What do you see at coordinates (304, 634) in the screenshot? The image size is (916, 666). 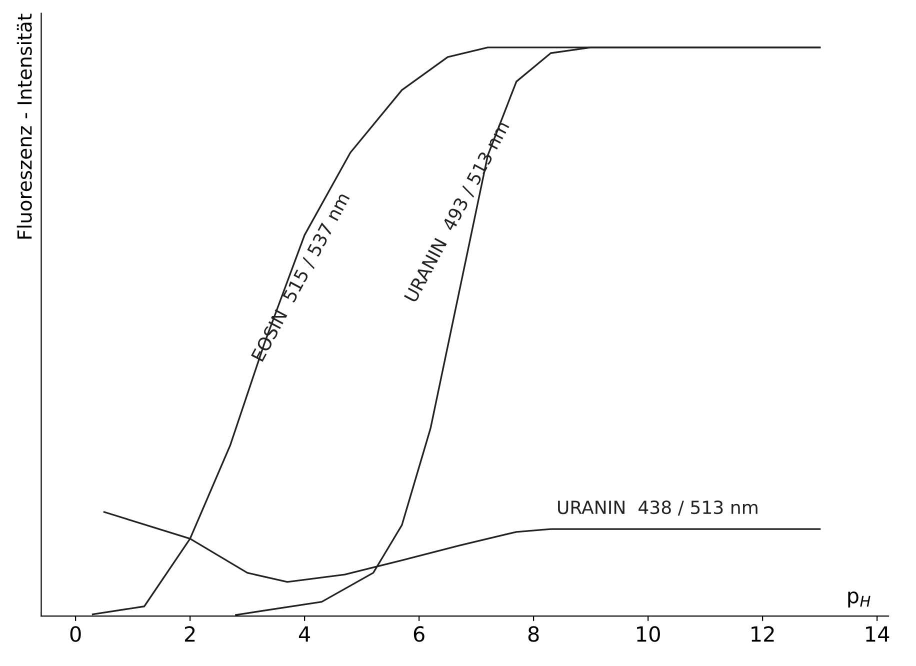 I see `x-tick-label: 4` at bounding box center [304, 634].